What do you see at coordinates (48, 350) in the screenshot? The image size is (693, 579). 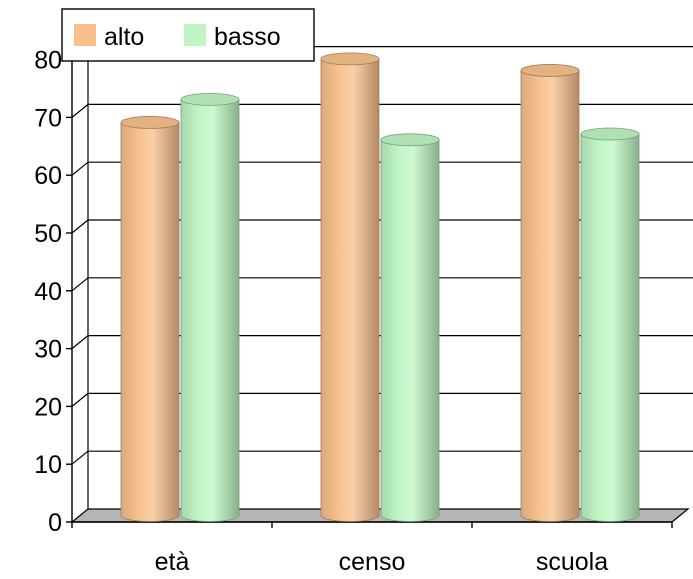 I see `y-tick-label: 30` at bounding box center [48, 350].